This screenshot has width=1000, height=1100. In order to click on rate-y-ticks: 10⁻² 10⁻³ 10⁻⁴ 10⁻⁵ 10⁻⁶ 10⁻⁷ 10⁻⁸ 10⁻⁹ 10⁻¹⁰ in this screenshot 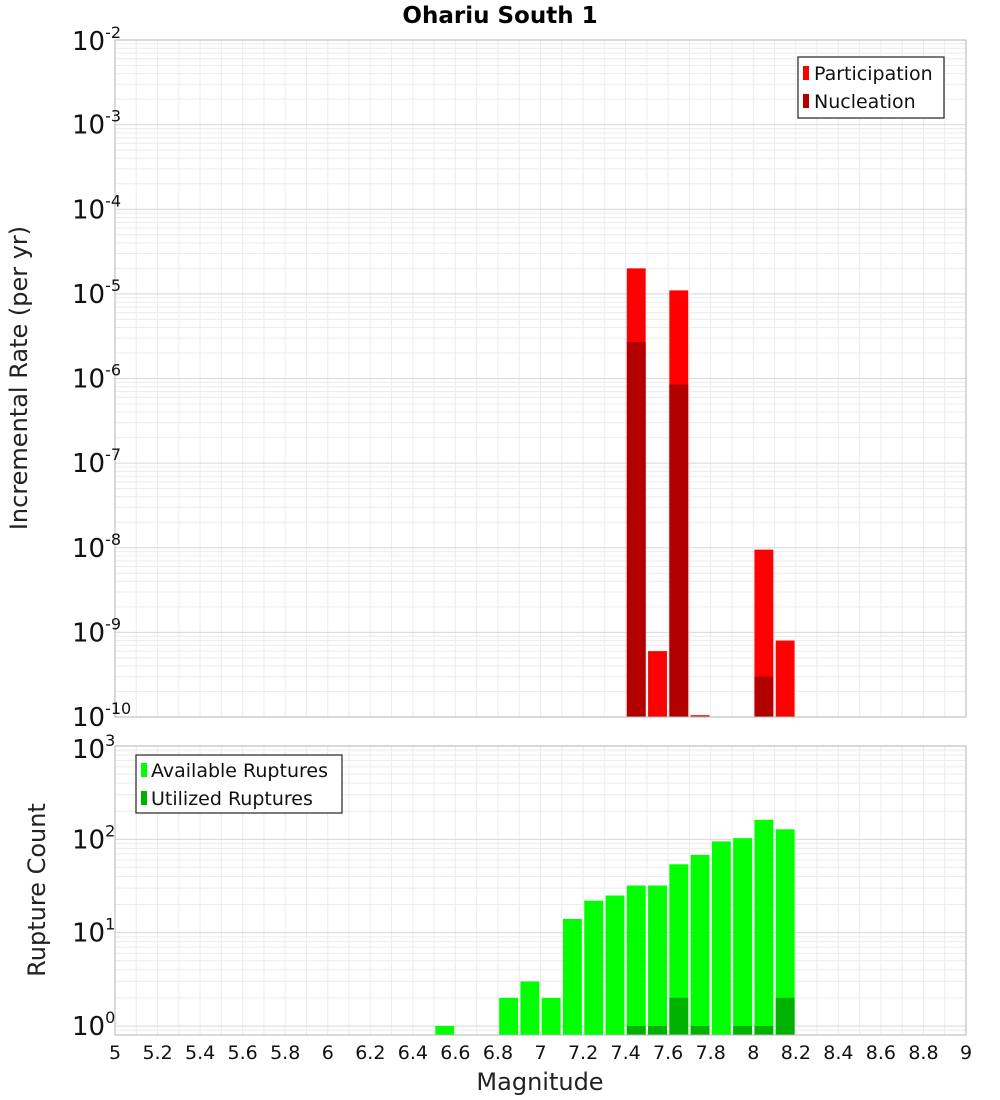, I will do `click(101, 378)`.